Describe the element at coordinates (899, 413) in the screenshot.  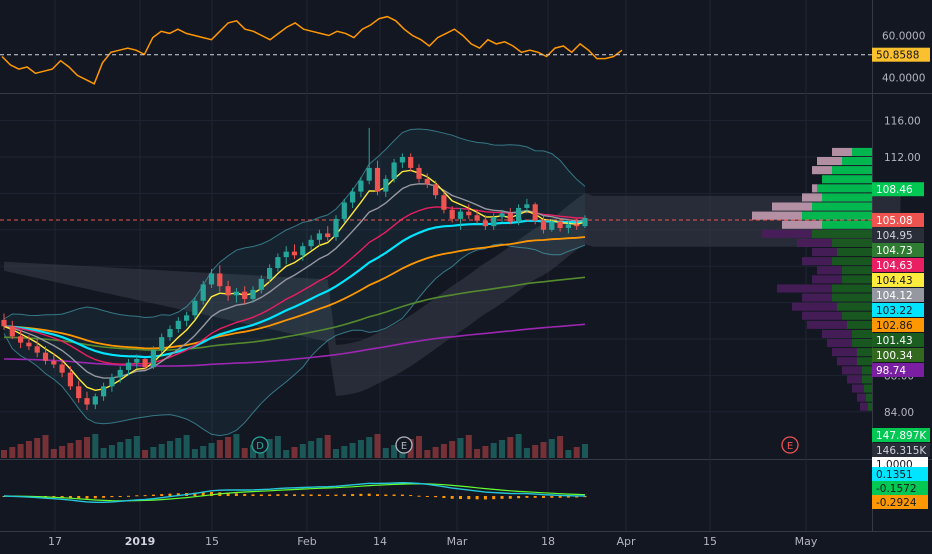
I see `price-tick-label: 84.00` at that location.